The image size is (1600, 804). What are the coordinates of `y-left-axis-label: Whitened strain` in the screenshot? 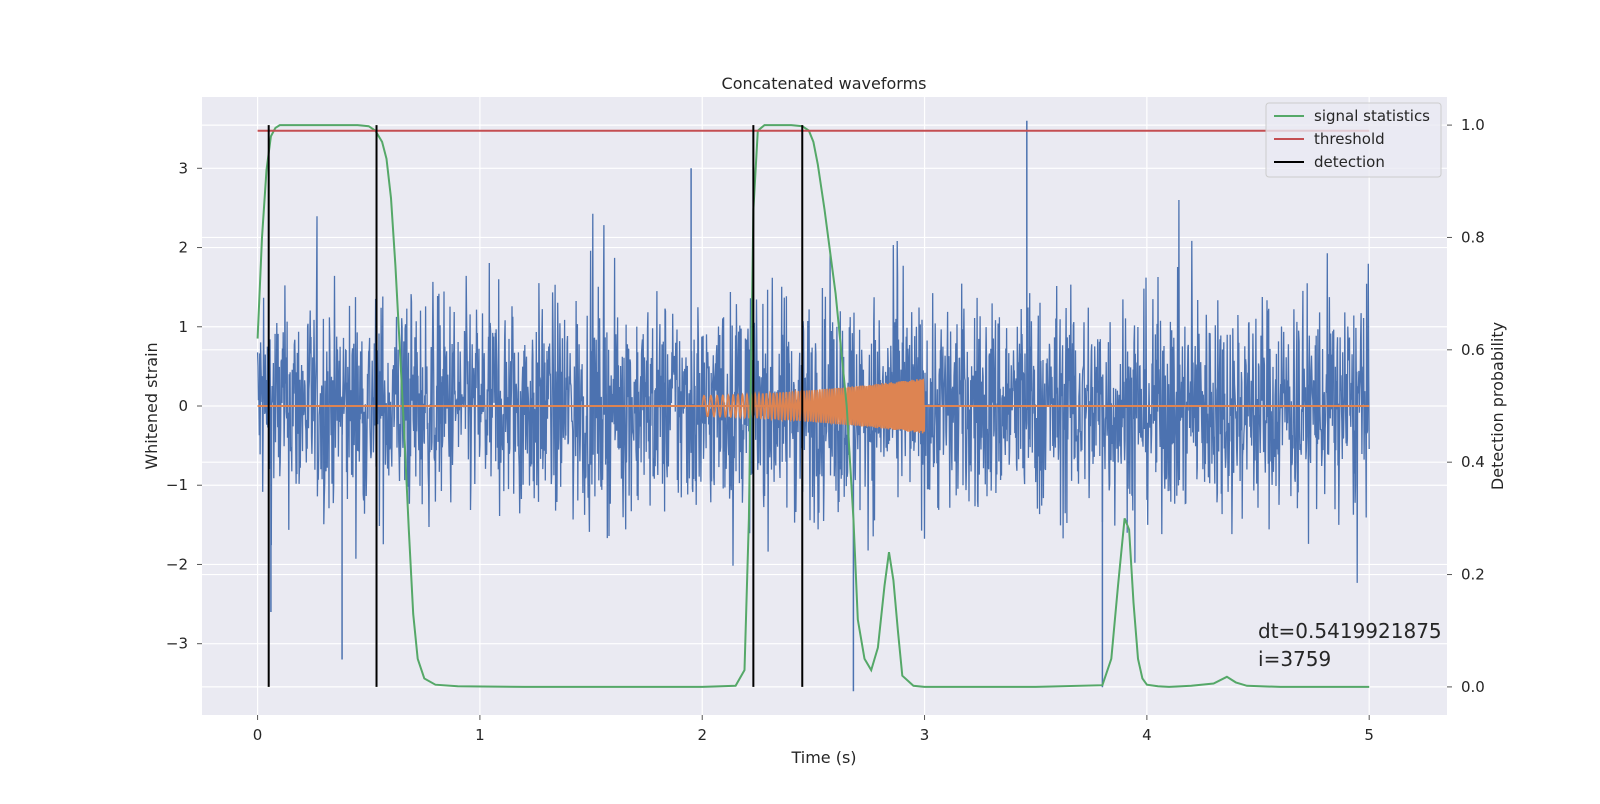 It's located at (151, 405).